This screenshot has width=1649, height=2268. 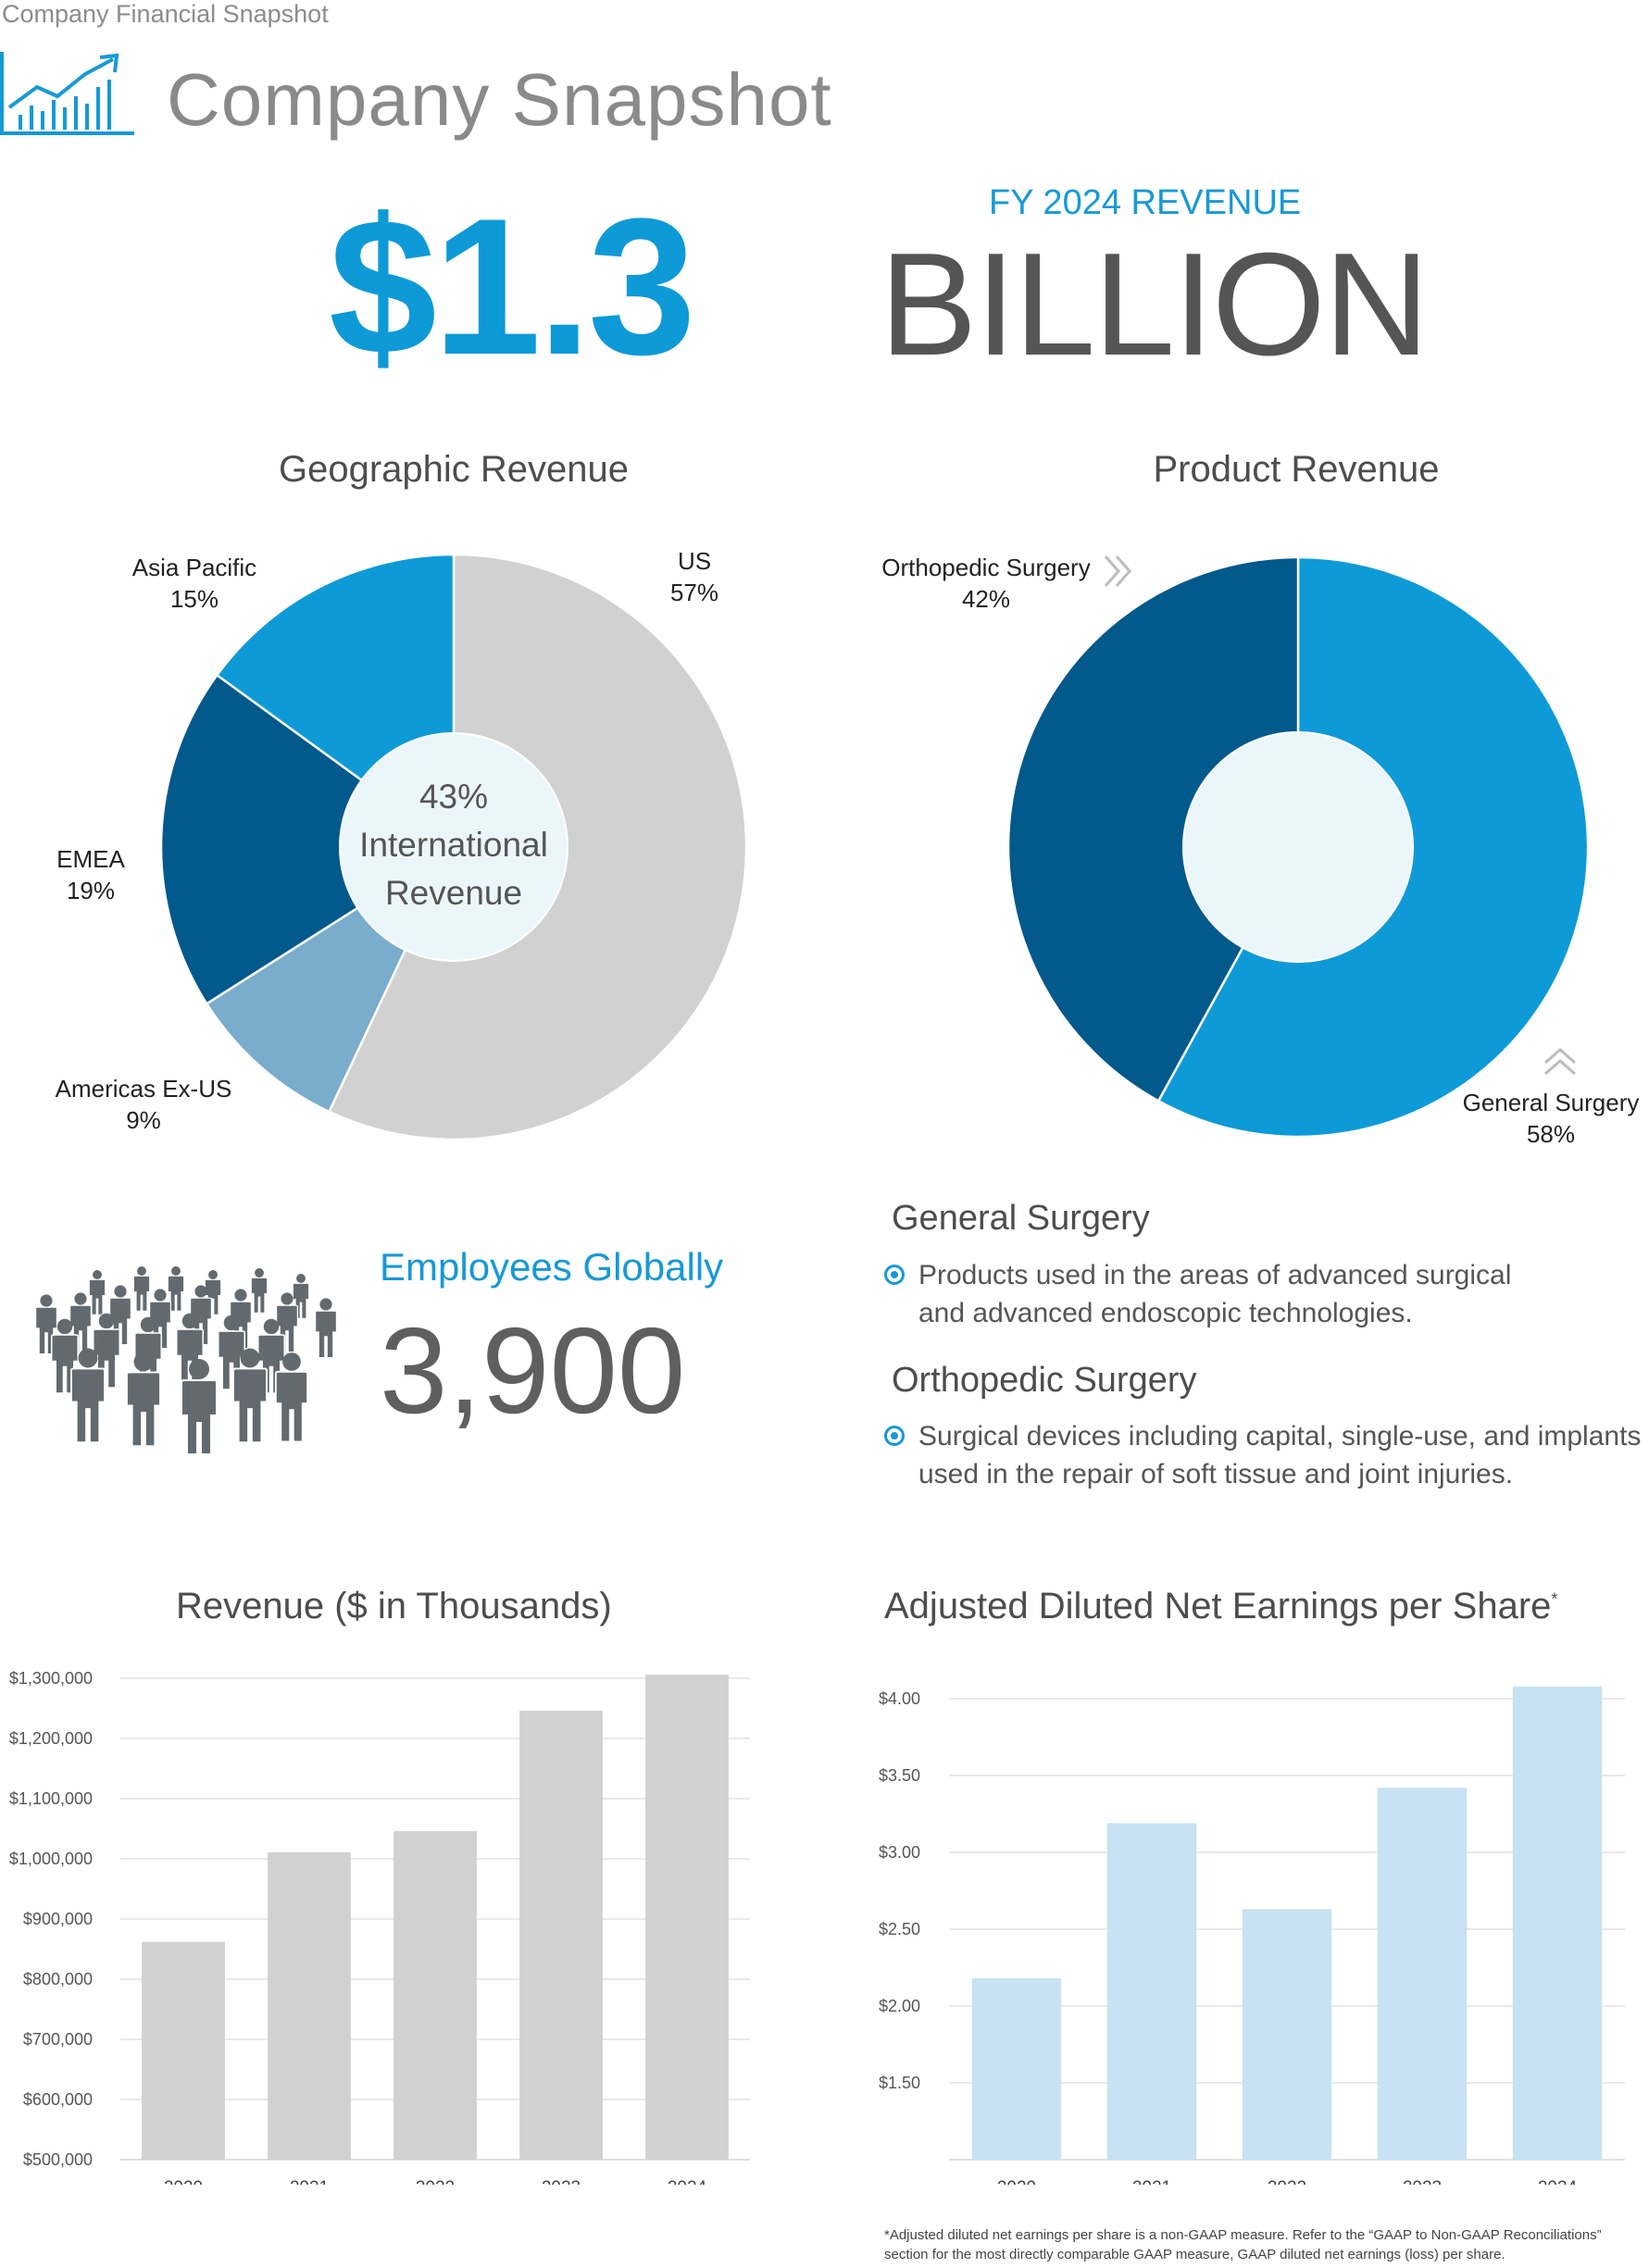 I want to click on bar-chart-trend-icon, so click(x=67, y=93).